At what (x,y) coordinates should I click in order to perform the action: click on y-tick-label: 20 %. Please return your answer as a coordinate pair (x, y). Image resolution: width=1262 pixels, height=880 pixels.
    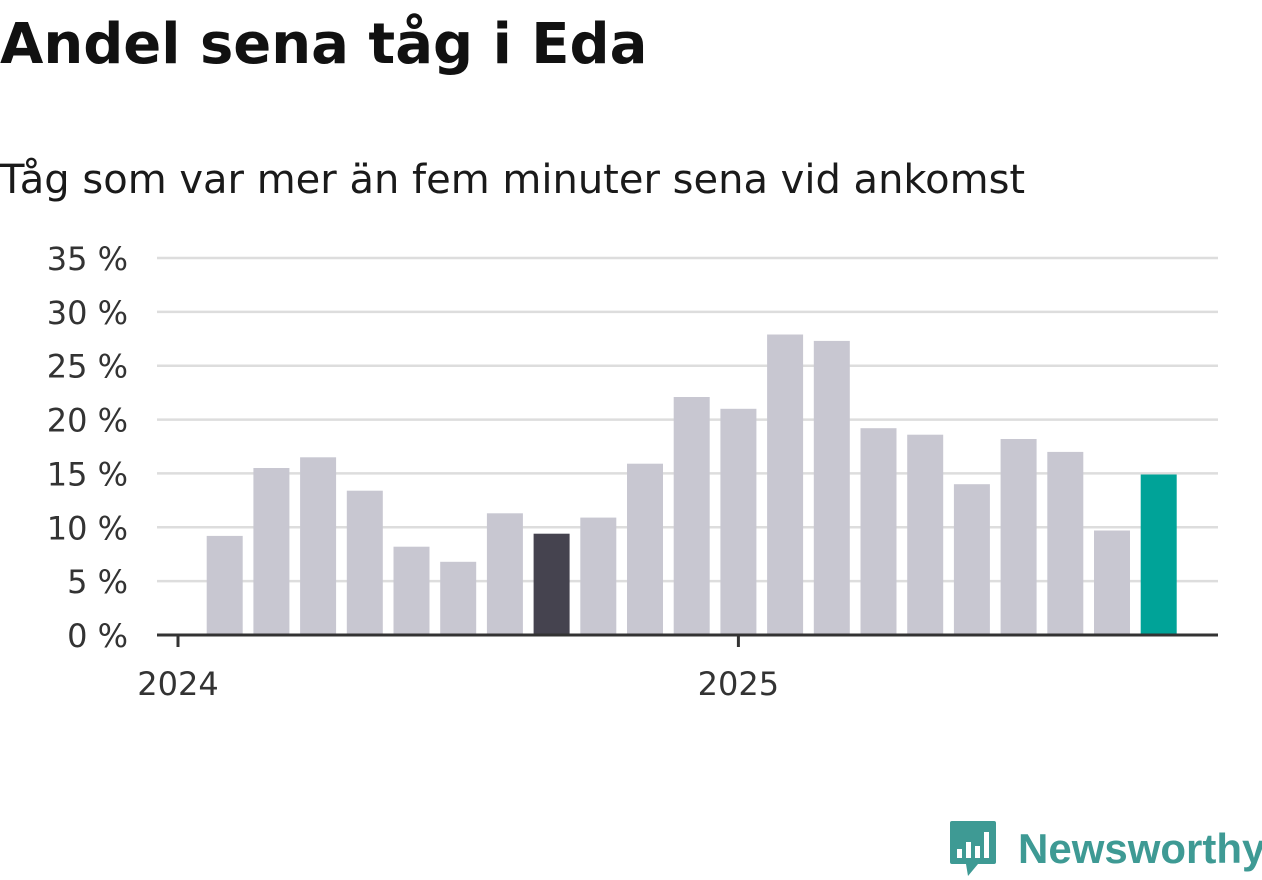
    Looking at the image, I should click on (87, 421).